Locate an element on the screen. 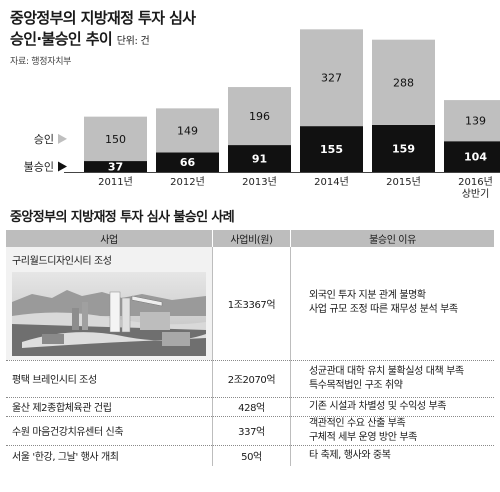  unit-label: 단위: 건 is located at coordinates (133, 41).